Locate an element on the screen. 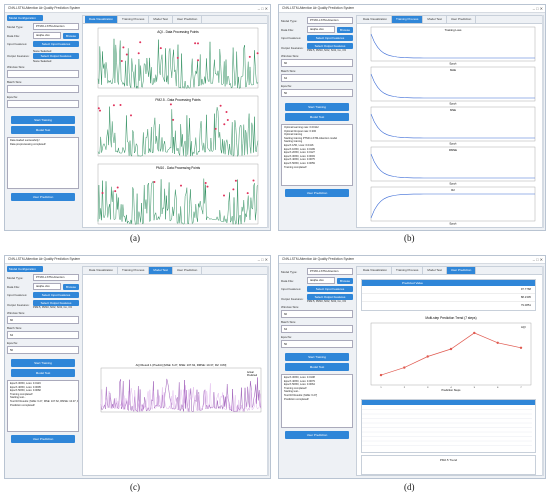 This screenshot has height=499, width=550. training-curve is located at coordinates (452, 86).